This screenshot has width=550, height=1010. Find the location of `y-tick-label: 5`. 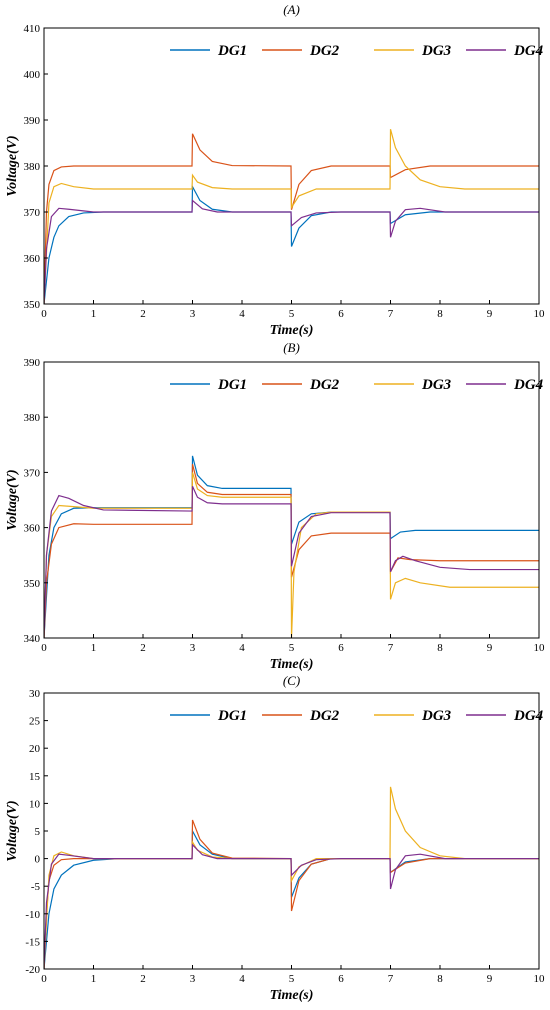

y-tick-label: 5 is located at coordinates (38, 832).